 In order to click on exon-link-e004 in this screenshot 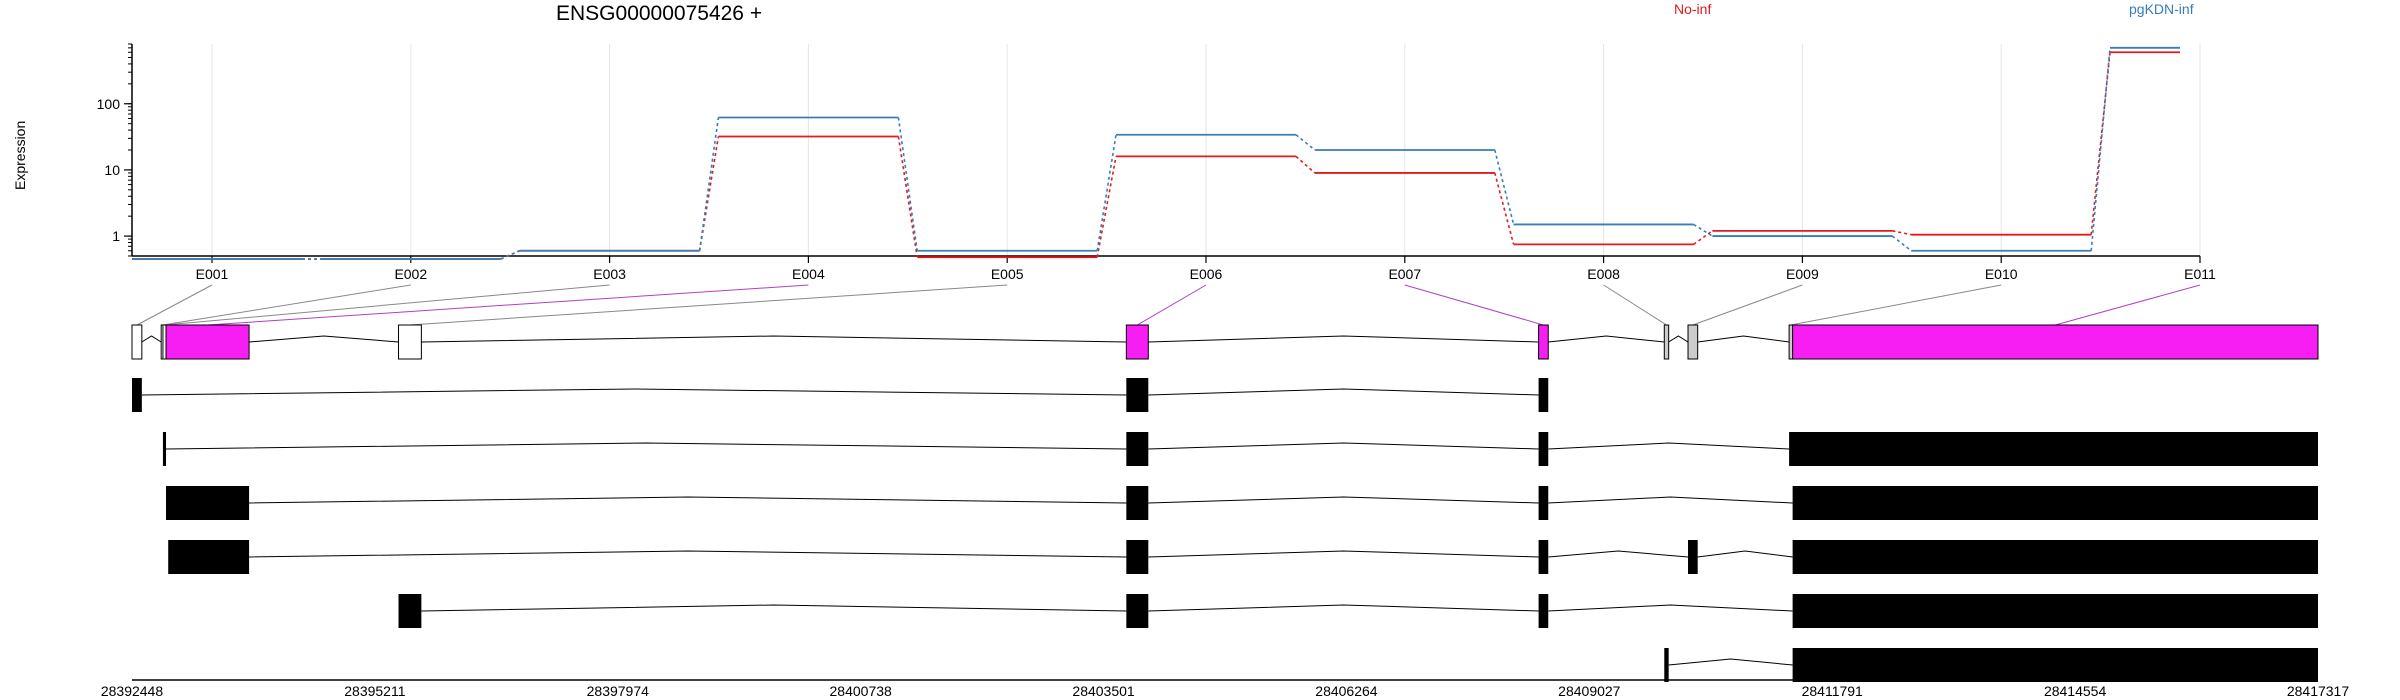, I will do `click(508, 305)`.